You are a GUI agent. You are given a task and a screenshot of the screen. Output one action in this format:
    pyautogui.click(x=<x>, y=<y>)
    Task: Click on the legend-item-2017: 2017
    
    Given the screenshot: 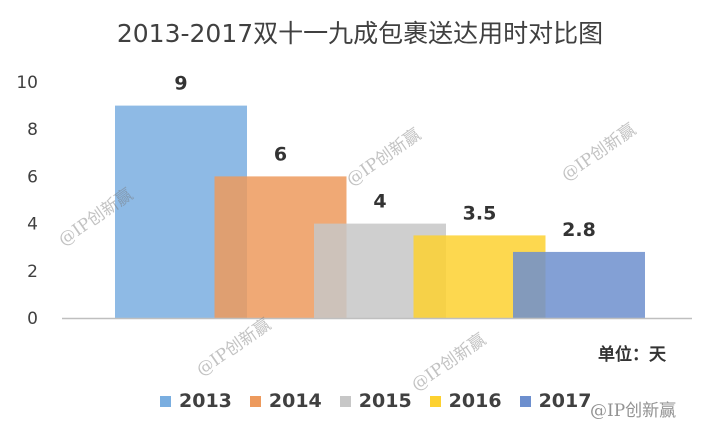 What is the action you would take?
    pyautogui.click(x=555, y=401)
    